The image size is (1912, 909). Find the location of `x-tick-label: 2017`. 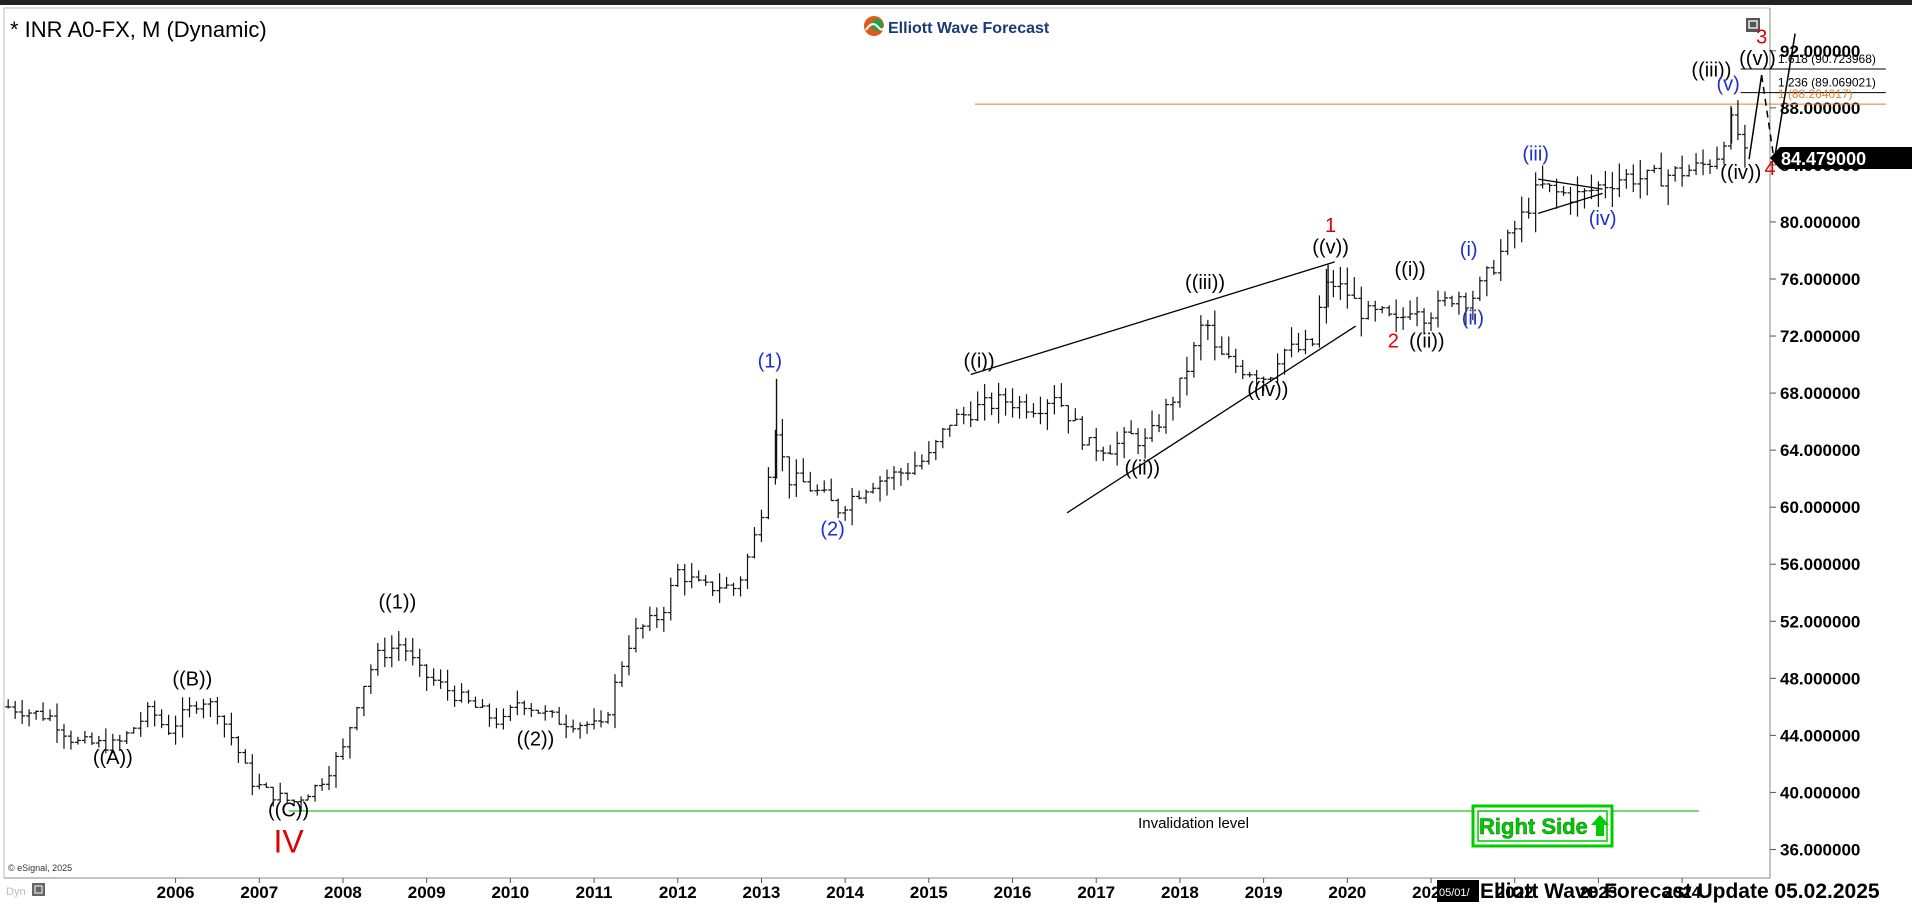

x-tick-label: 2017 is located at coordinates (1096, 892).